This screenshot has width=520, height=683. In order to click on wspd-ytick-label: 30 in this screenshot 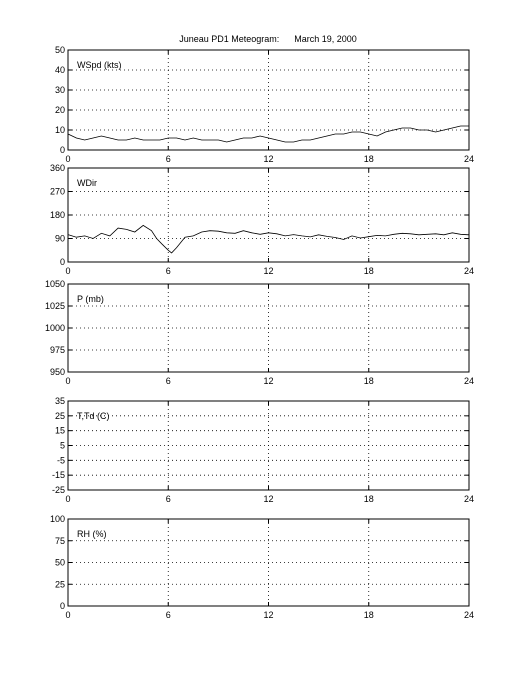, I will do `click(60, 90)`.